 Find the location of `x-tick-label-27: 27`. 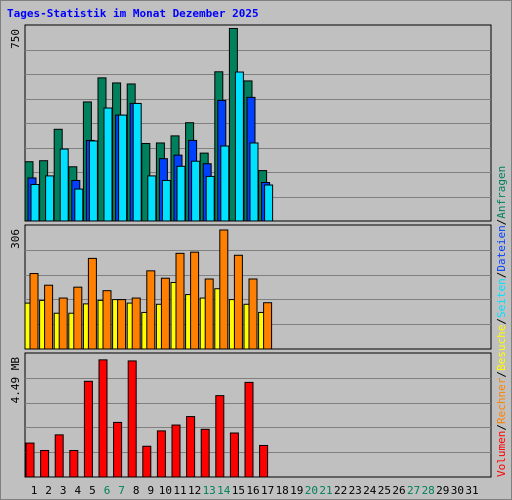

x-tick-label-27: 27 is located at coordinates (413, 490).